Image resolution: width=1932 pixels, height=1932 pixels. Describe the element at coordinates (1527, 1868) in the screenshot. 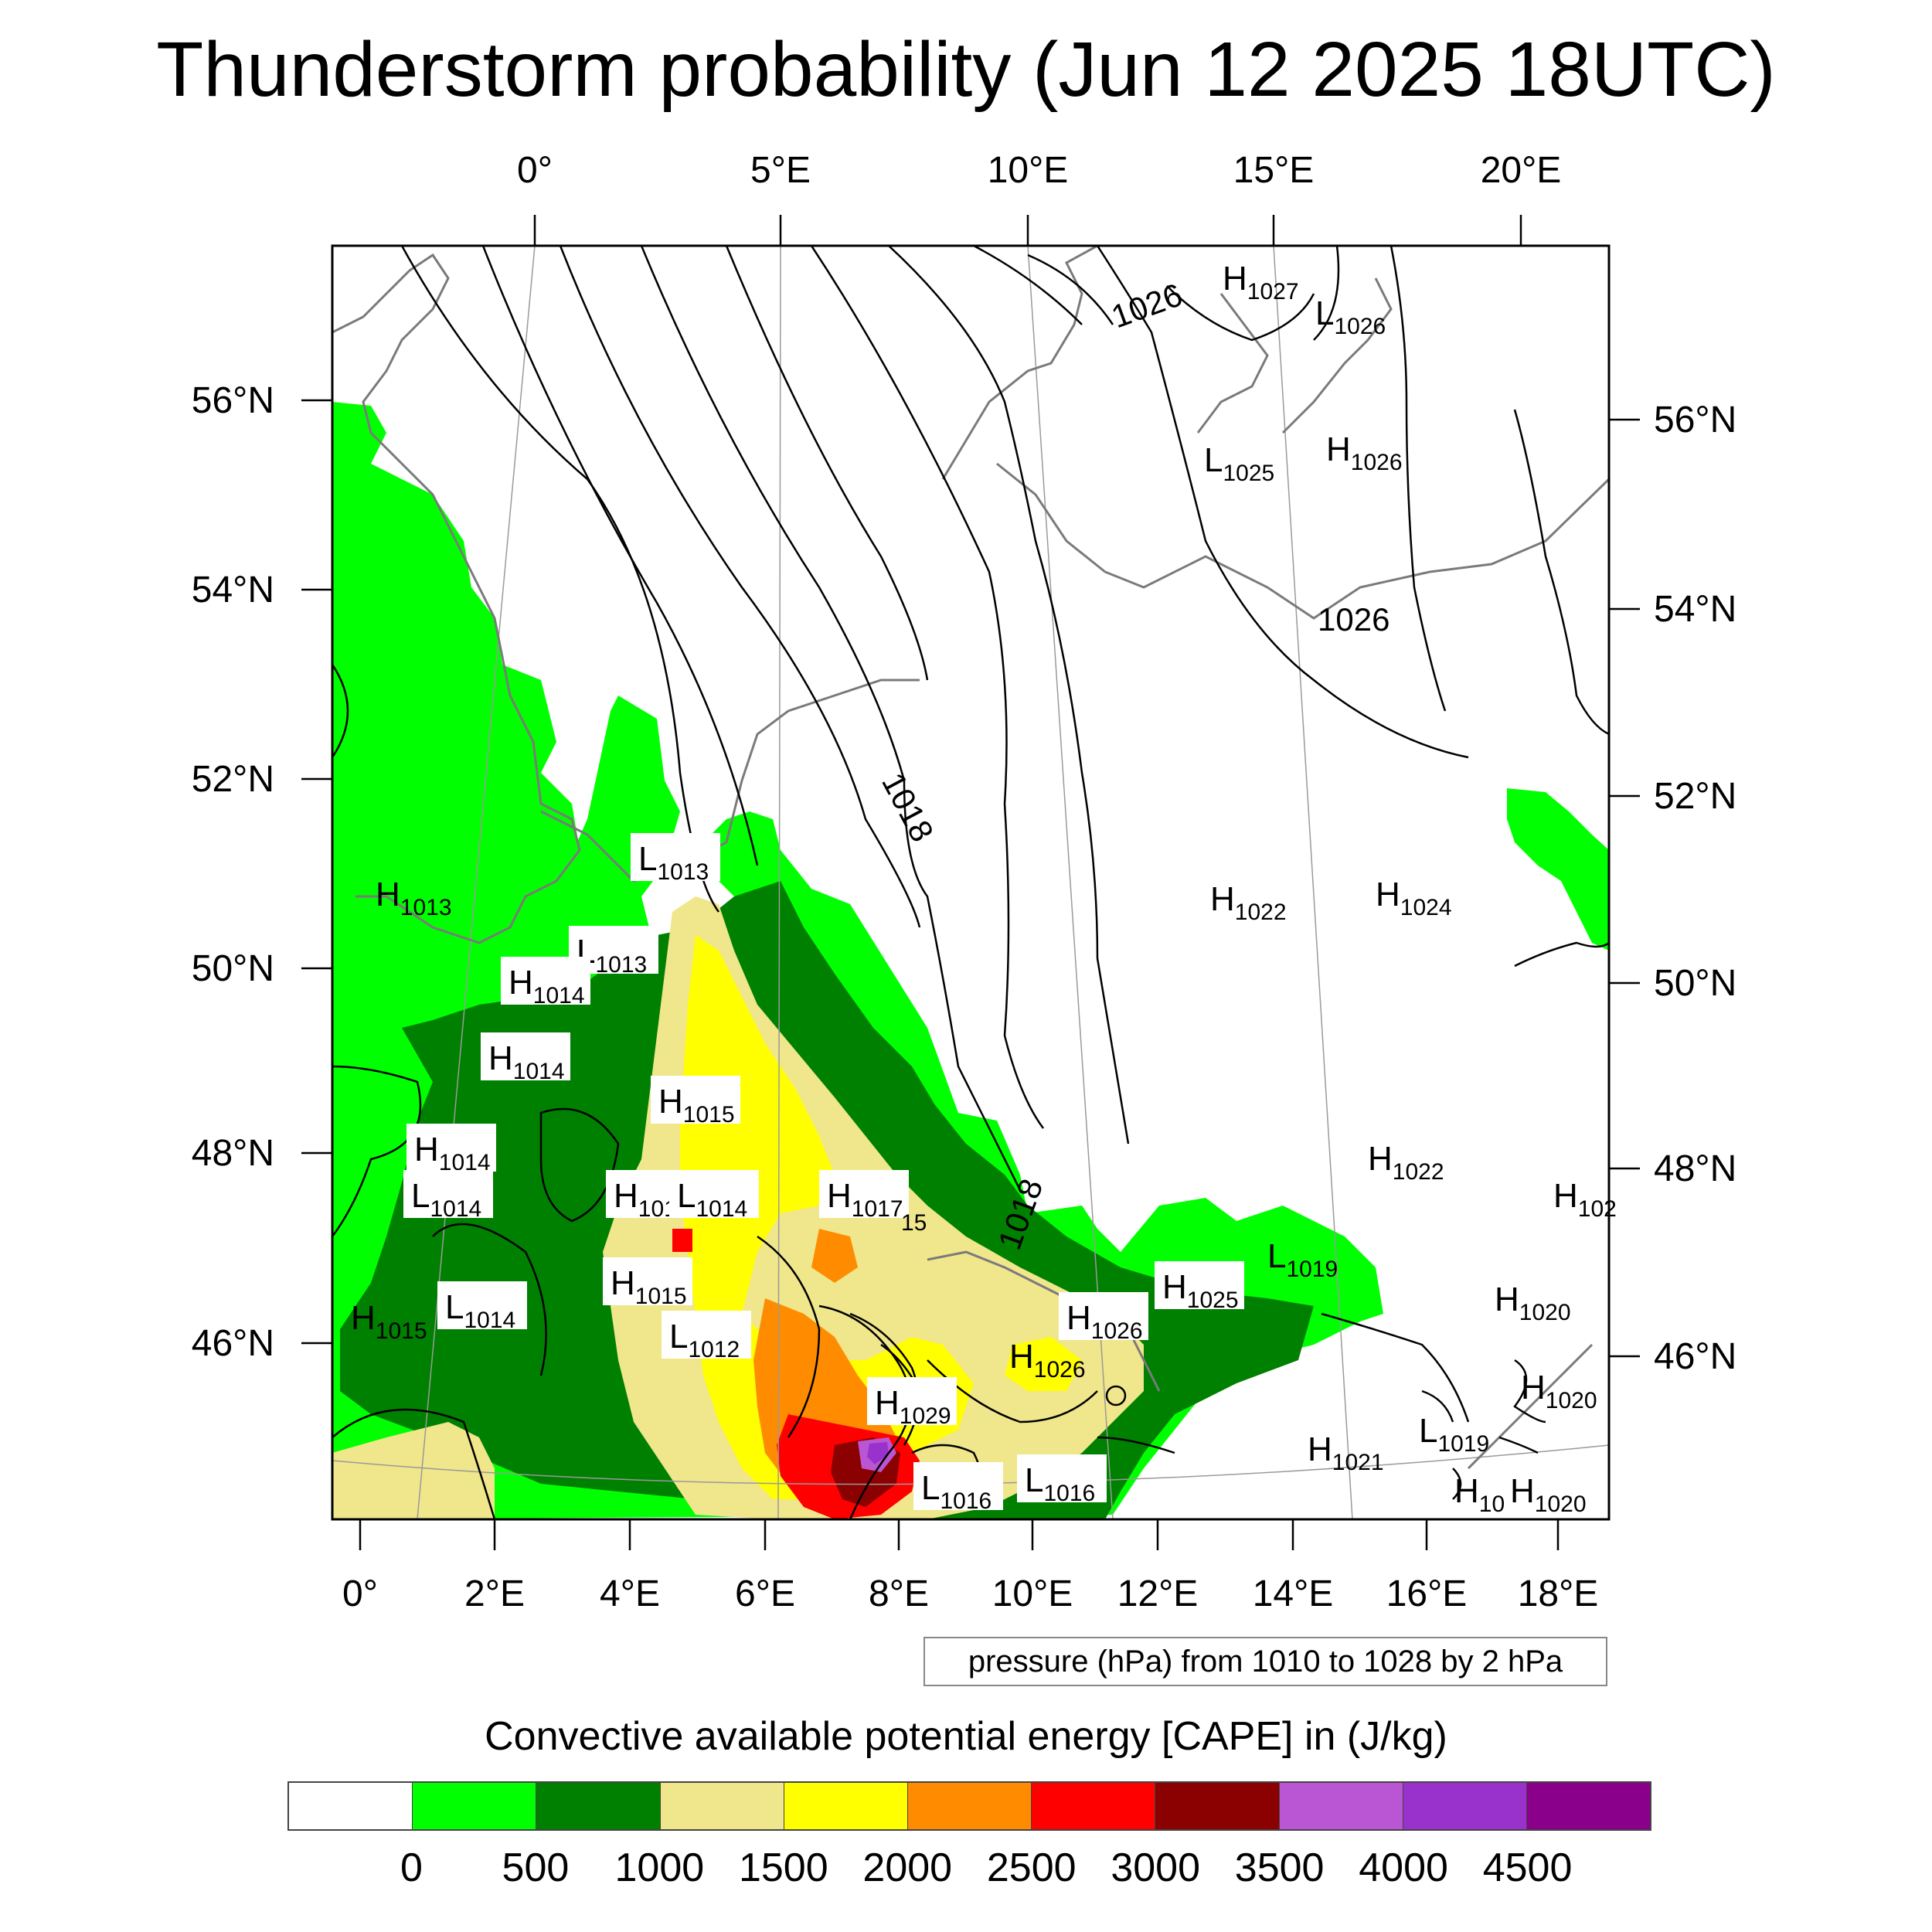

I see `colorbar-label: 4500` at that location.